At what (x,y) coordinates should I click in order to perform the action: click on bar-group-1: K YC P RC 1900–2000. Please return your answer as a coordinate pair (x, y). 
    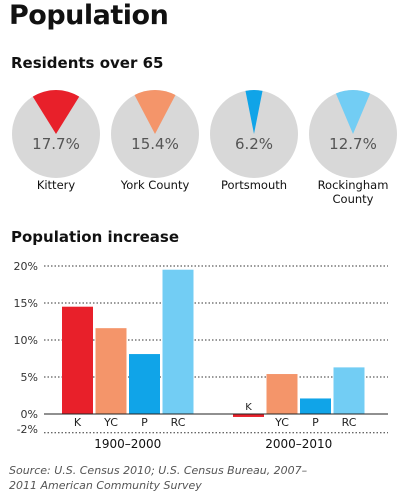
    Looking at the image, I should click on (128, 360).